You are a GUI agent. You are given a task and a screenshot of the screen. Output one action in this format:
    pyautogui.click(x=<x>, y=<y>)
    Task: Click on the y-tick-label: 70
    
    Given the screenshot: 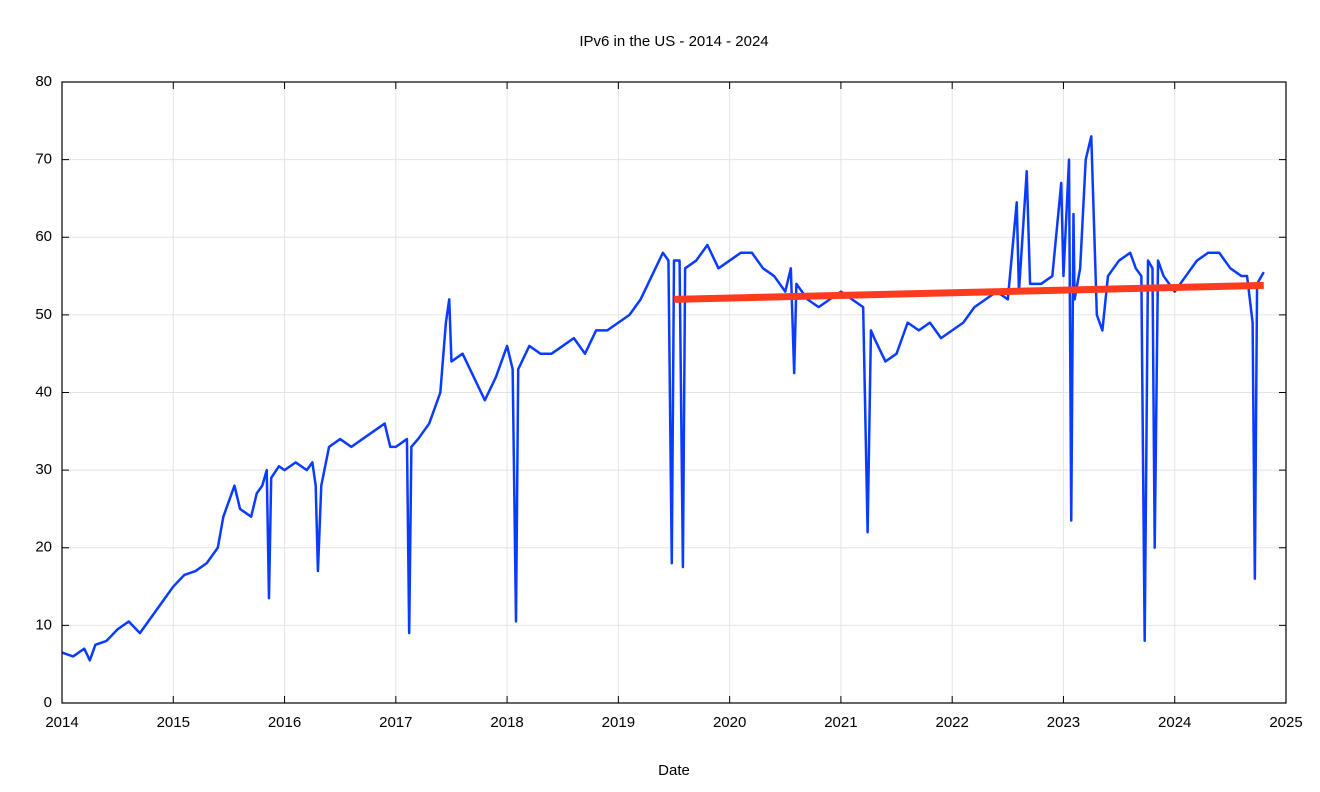 What is the action you would take?
    pyautogui.click(x=43, y=159)
    